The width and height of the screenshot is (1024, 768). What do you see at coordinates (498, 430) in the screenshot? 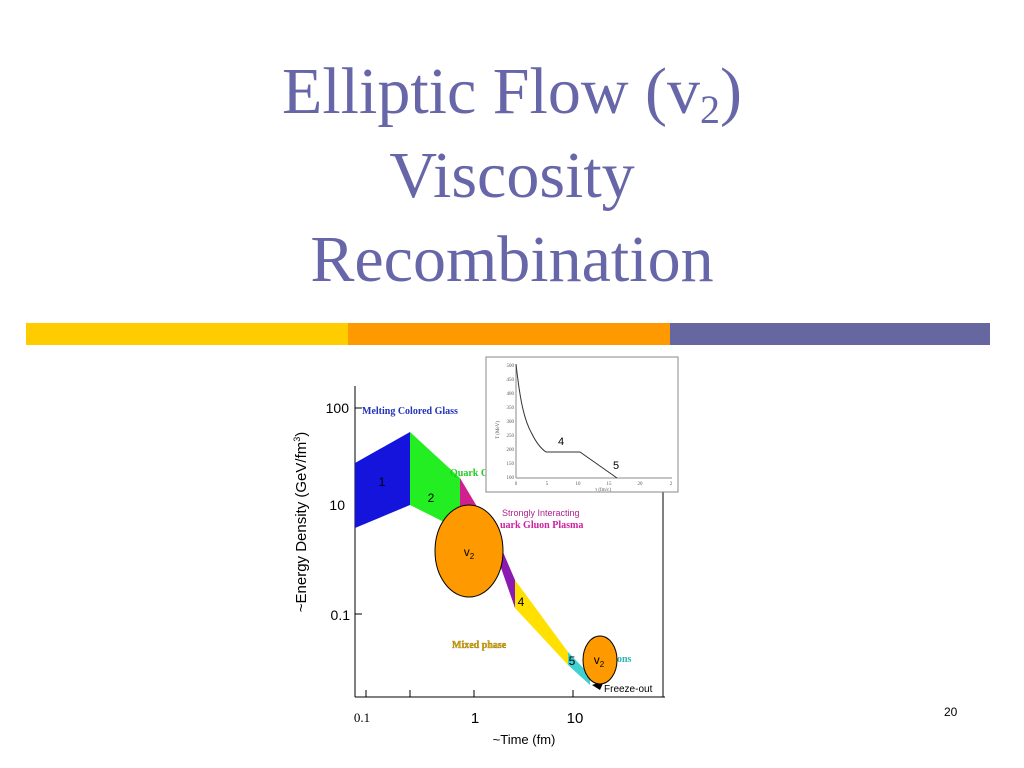
I see `inset-y-title: T (MeV)` at bounding box center [498, 430].